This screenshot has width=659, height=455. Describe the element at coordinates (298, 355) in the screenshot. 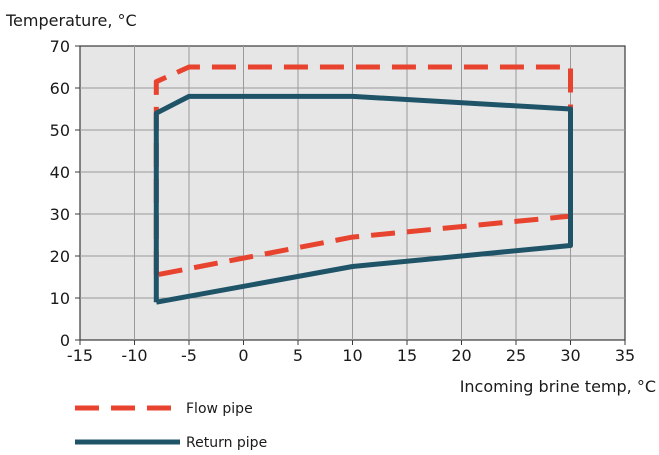

I see `x-tick-label: 5` at that location.